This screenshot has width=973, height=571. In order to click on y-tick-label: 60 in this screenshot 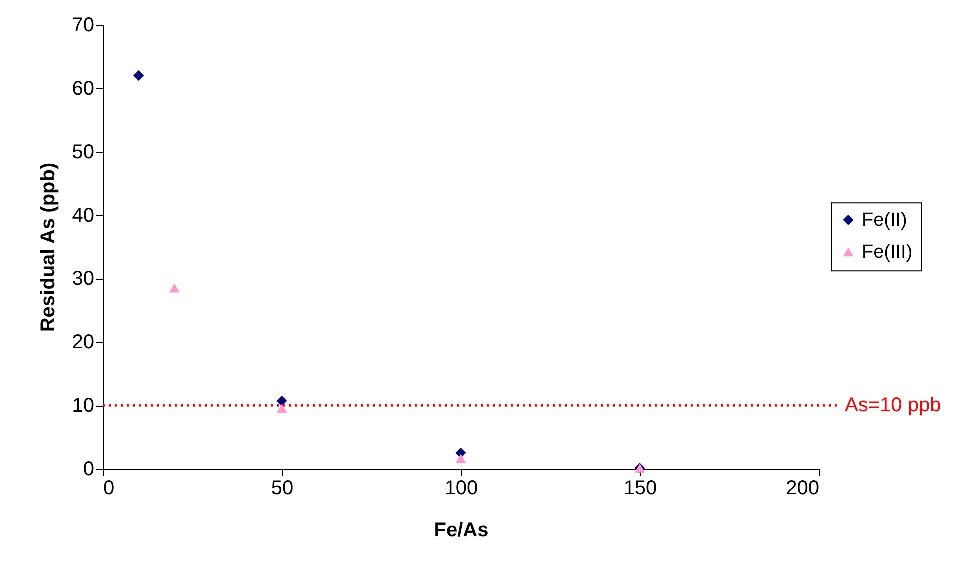, I will do `click(83, 89)`.